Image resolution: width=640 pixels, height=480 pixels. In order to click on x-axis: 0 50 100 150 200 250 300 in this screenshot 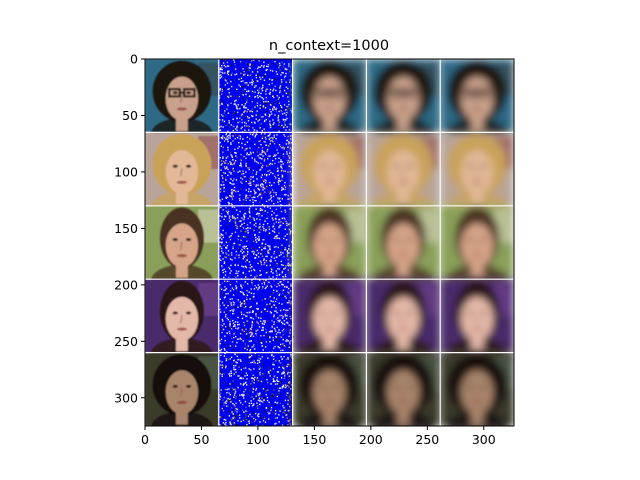, I will do `click(318, 436)`.